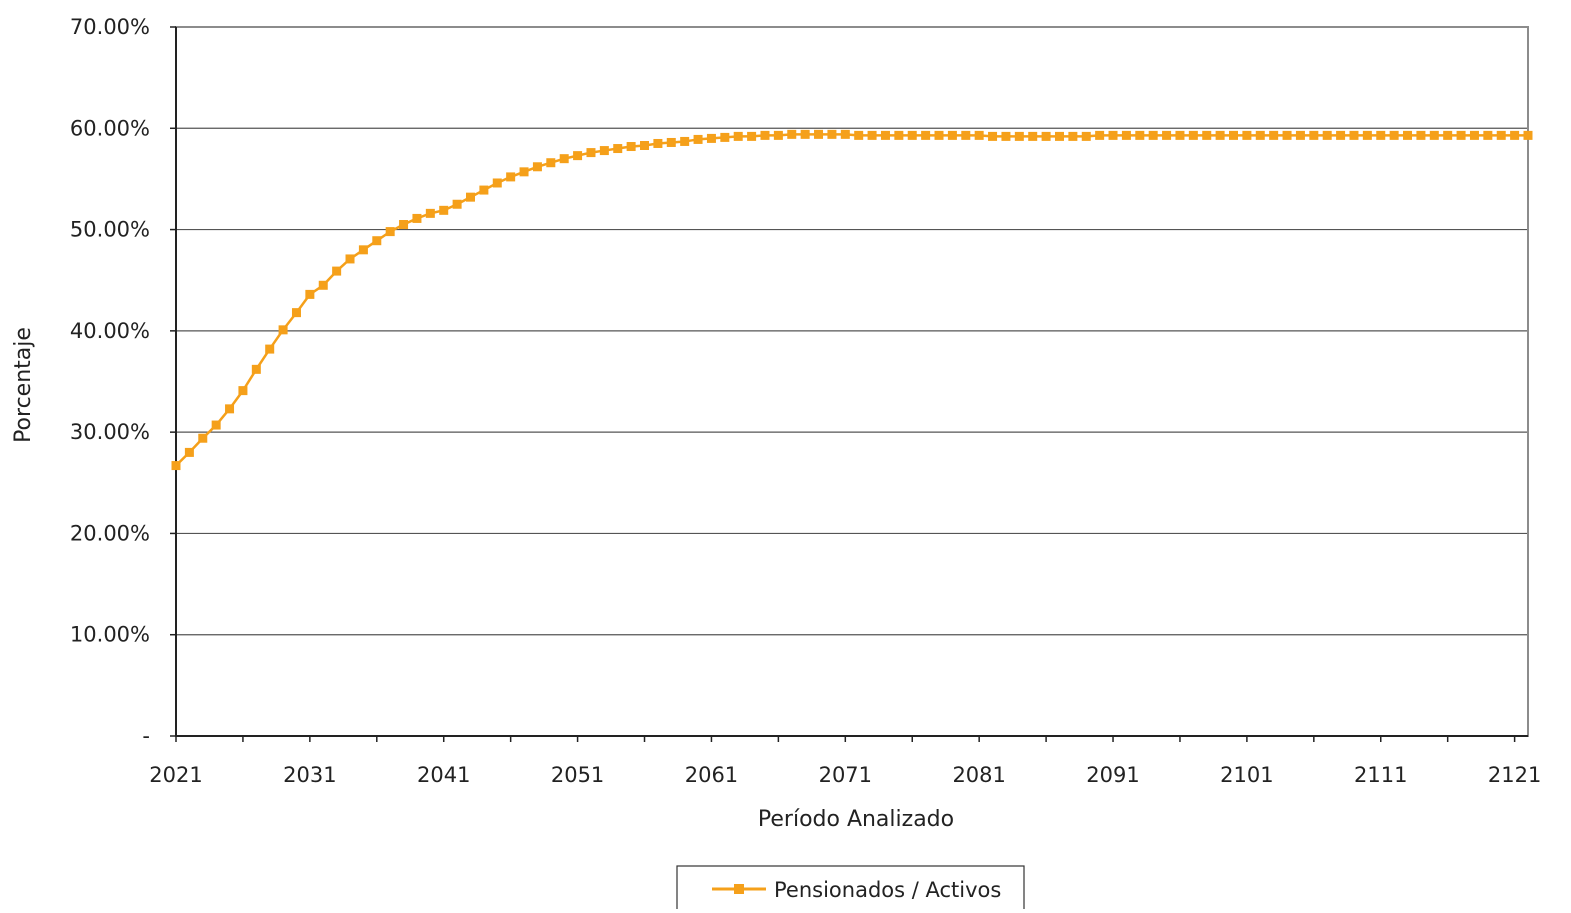 The height and width of the screenshot is (913, 1571). I want to click on x-tick-label: 2111, so click(1380, 775).